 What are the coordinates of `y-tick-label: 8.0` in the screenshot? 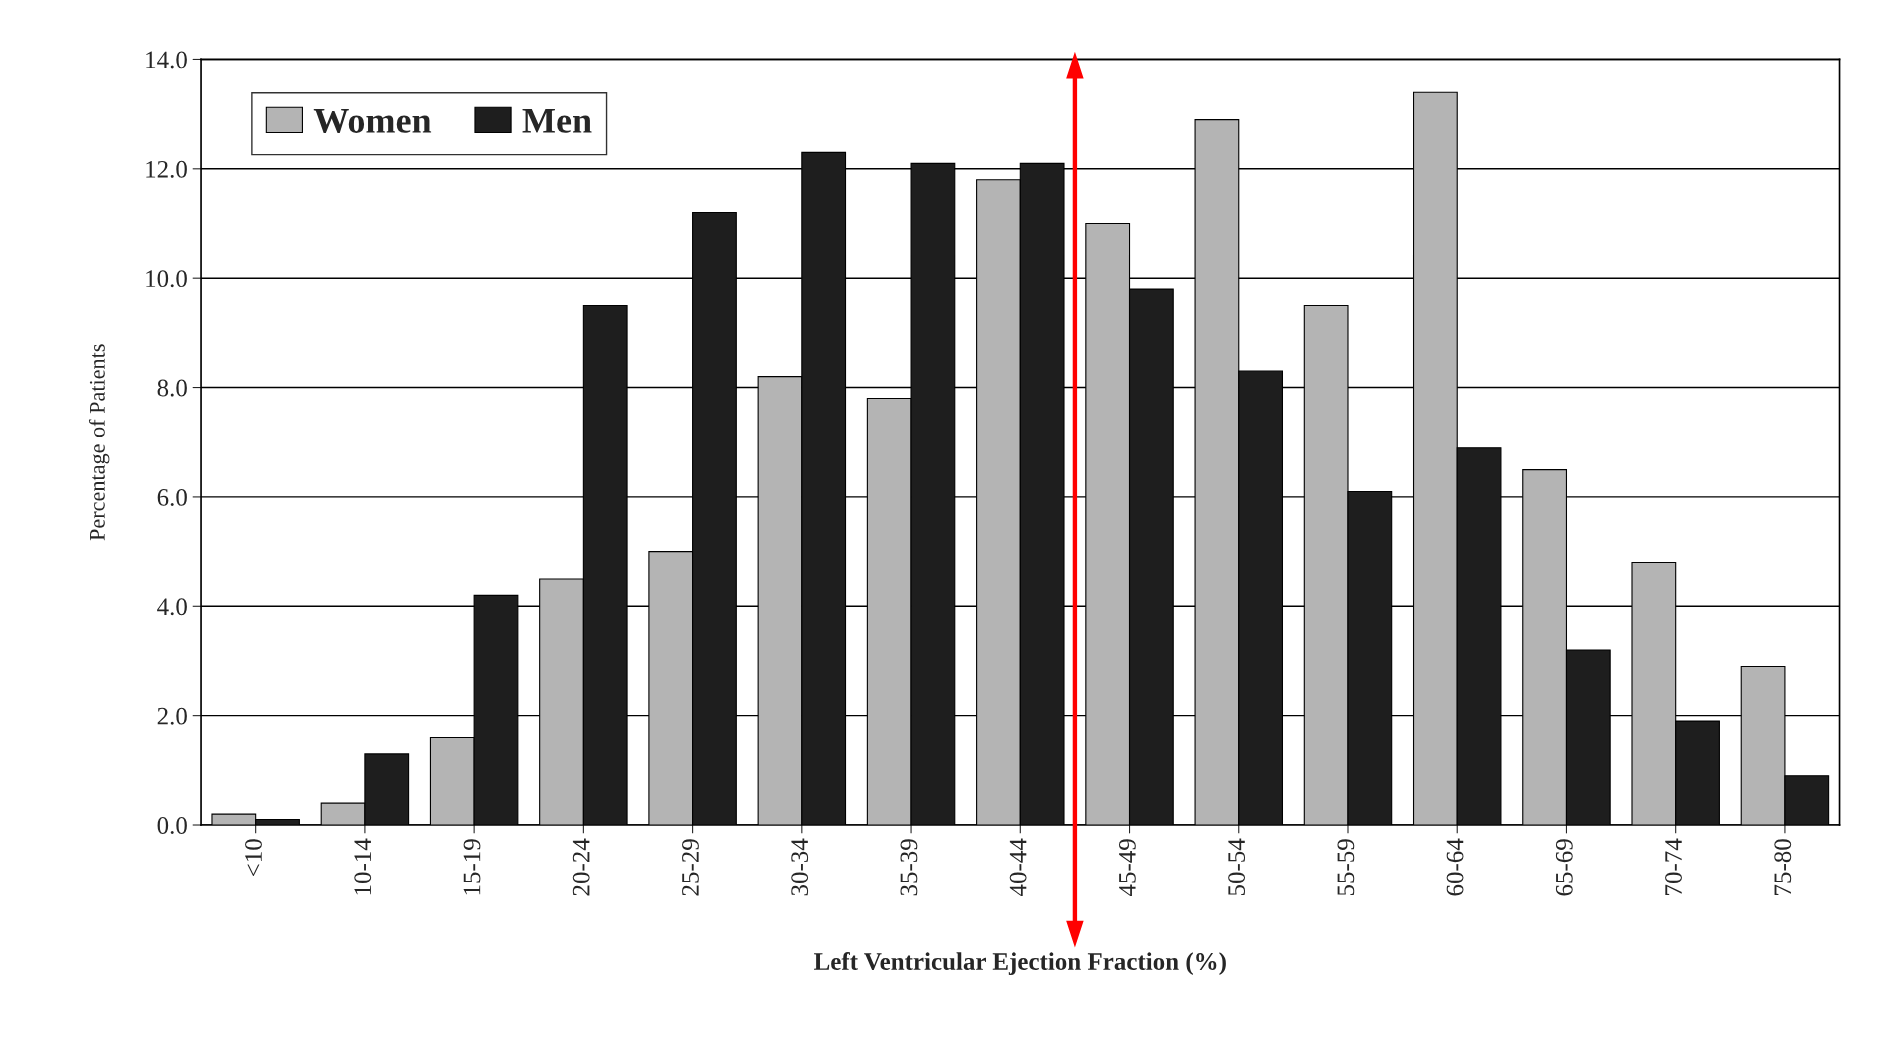 It's located at (172, 388).